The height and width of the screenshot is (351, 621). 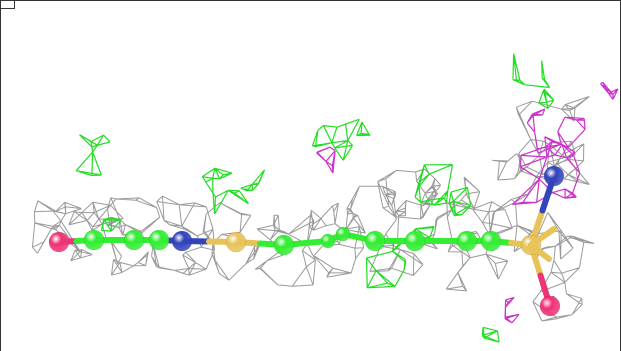 What do you see at coordinates (236, 242) in the screenshot?
I see `atom-s` at bounding box center [236, 242].